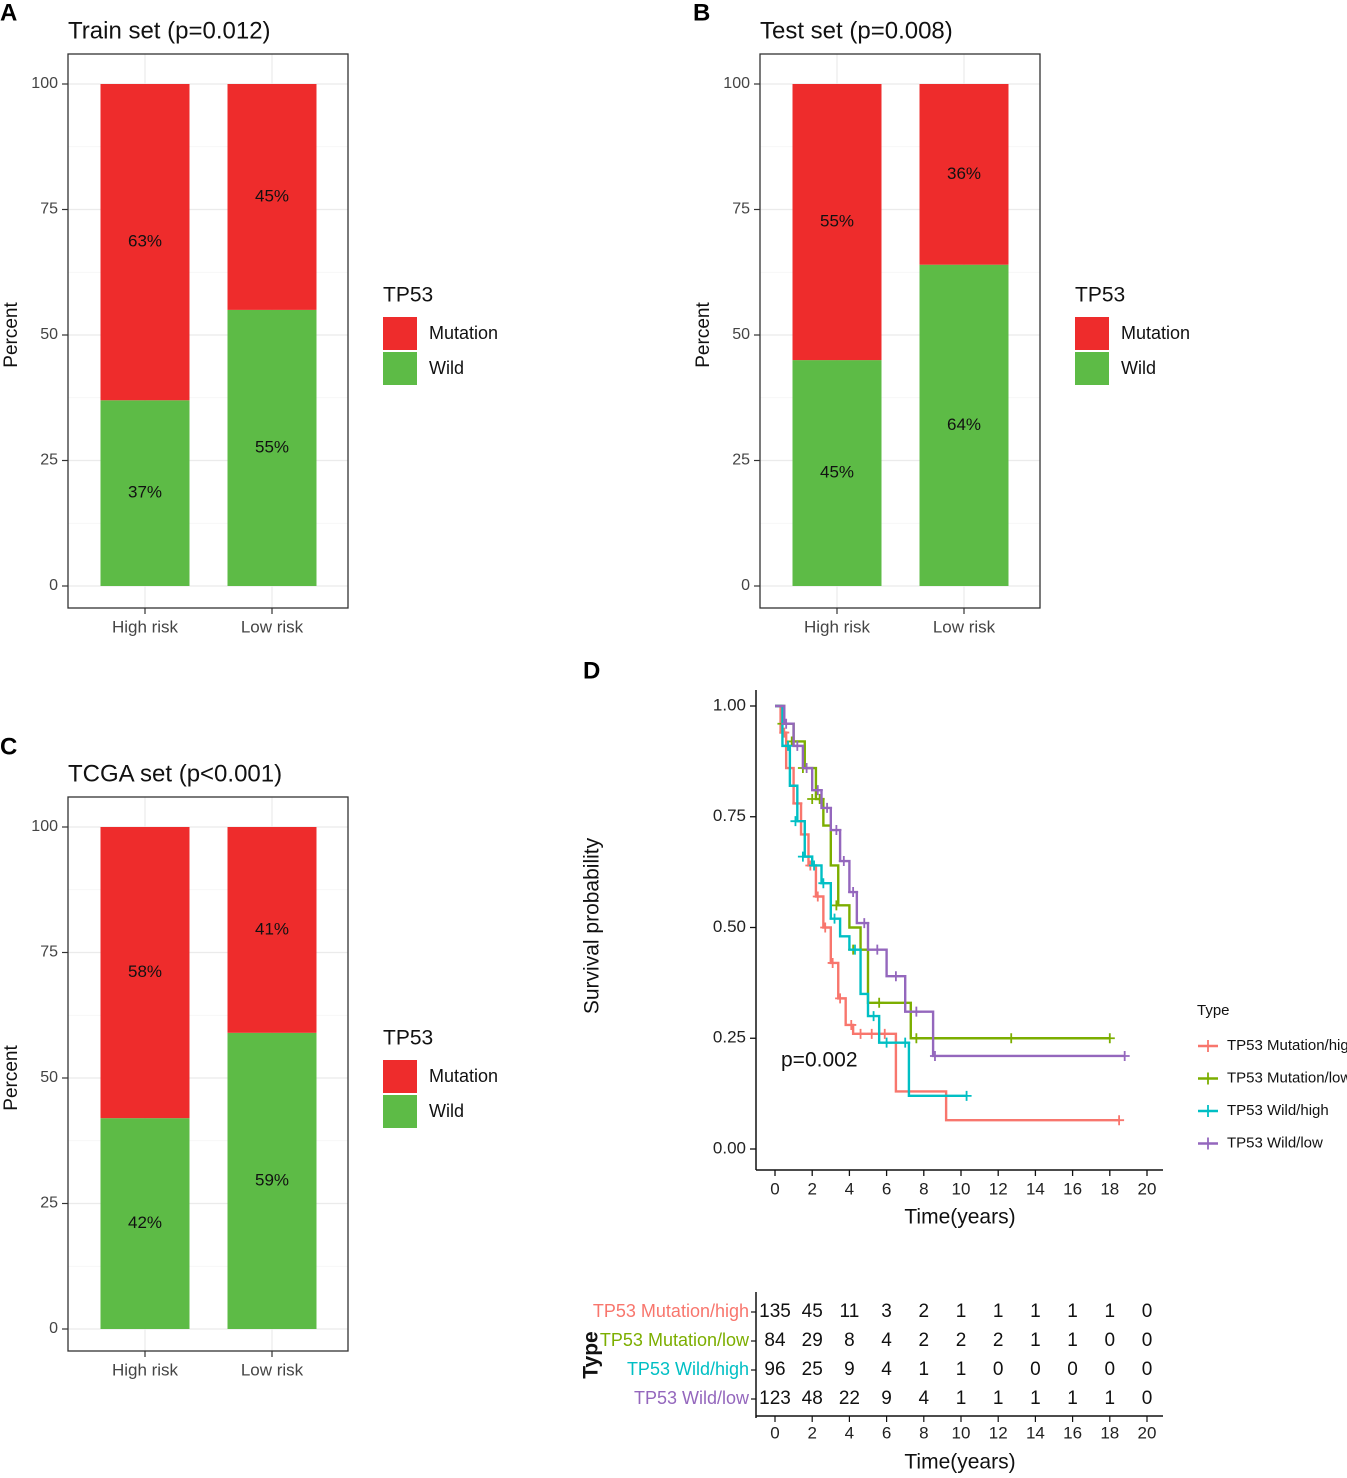  What do you see at coordinates (11, 1078) in the screenshot?
I see `tcga-ylabel: Percent` at bounding box center [11, 1078].